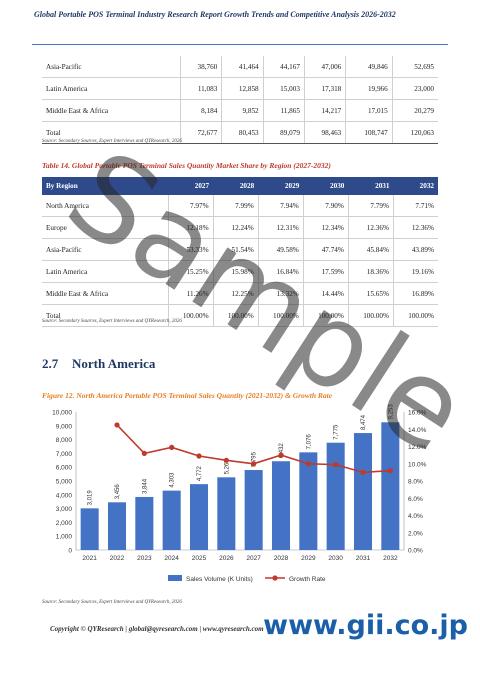 The image size is (480, 679). What do you see at coordinates (70, 551) in the screenshot?
I see `y-tick-label: 0` at bounding box center [70, 551].